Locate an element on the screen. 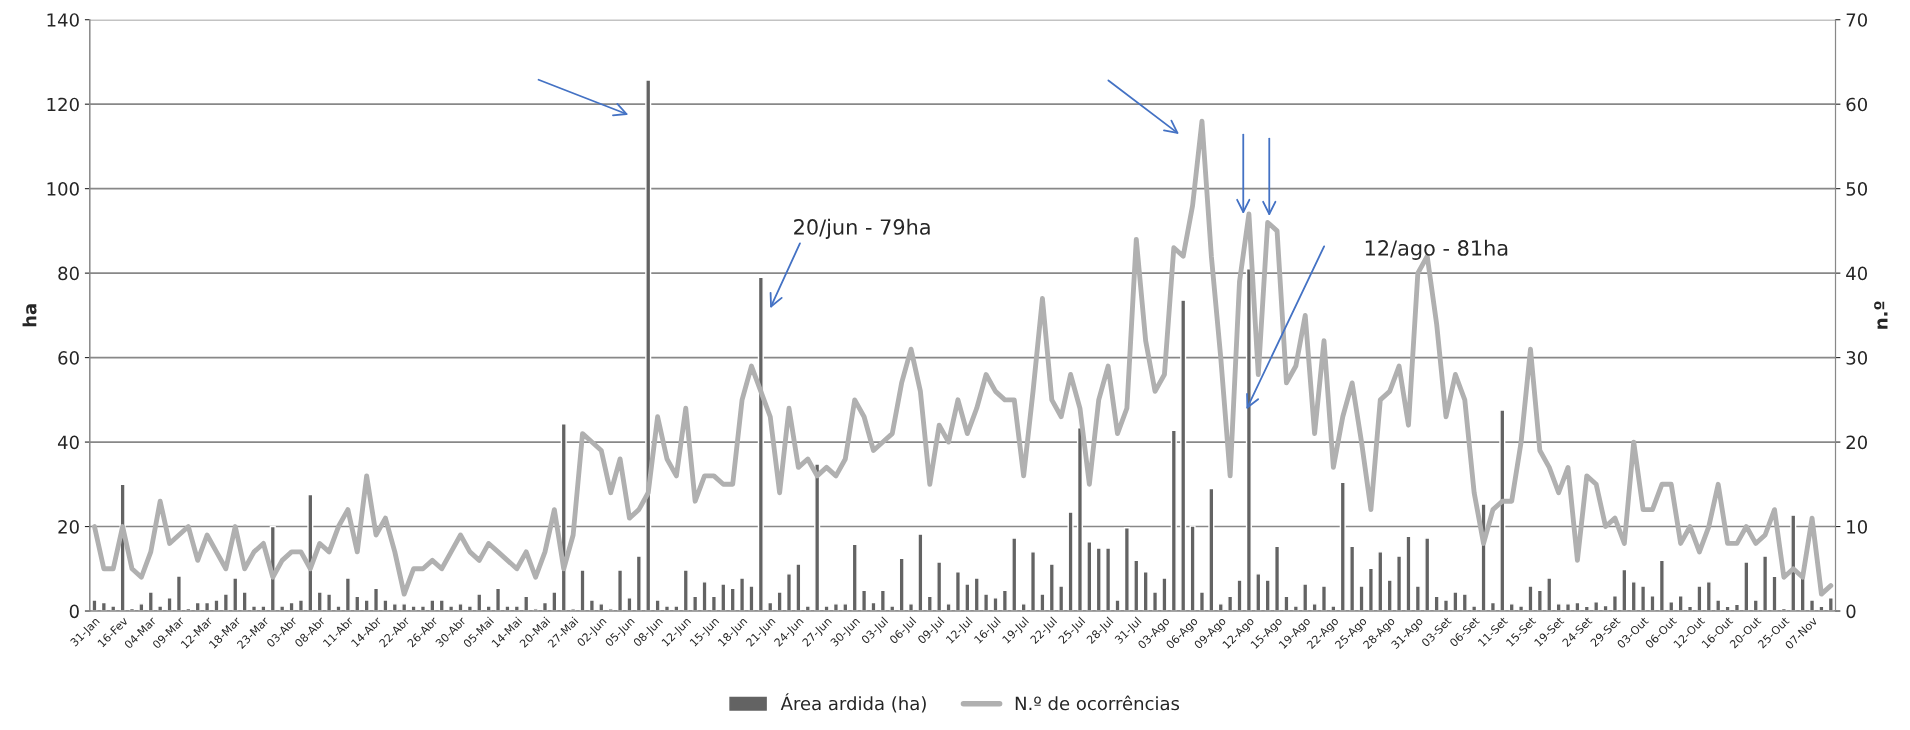  y-tick-label: 20 is located at coordinates (68, 527).